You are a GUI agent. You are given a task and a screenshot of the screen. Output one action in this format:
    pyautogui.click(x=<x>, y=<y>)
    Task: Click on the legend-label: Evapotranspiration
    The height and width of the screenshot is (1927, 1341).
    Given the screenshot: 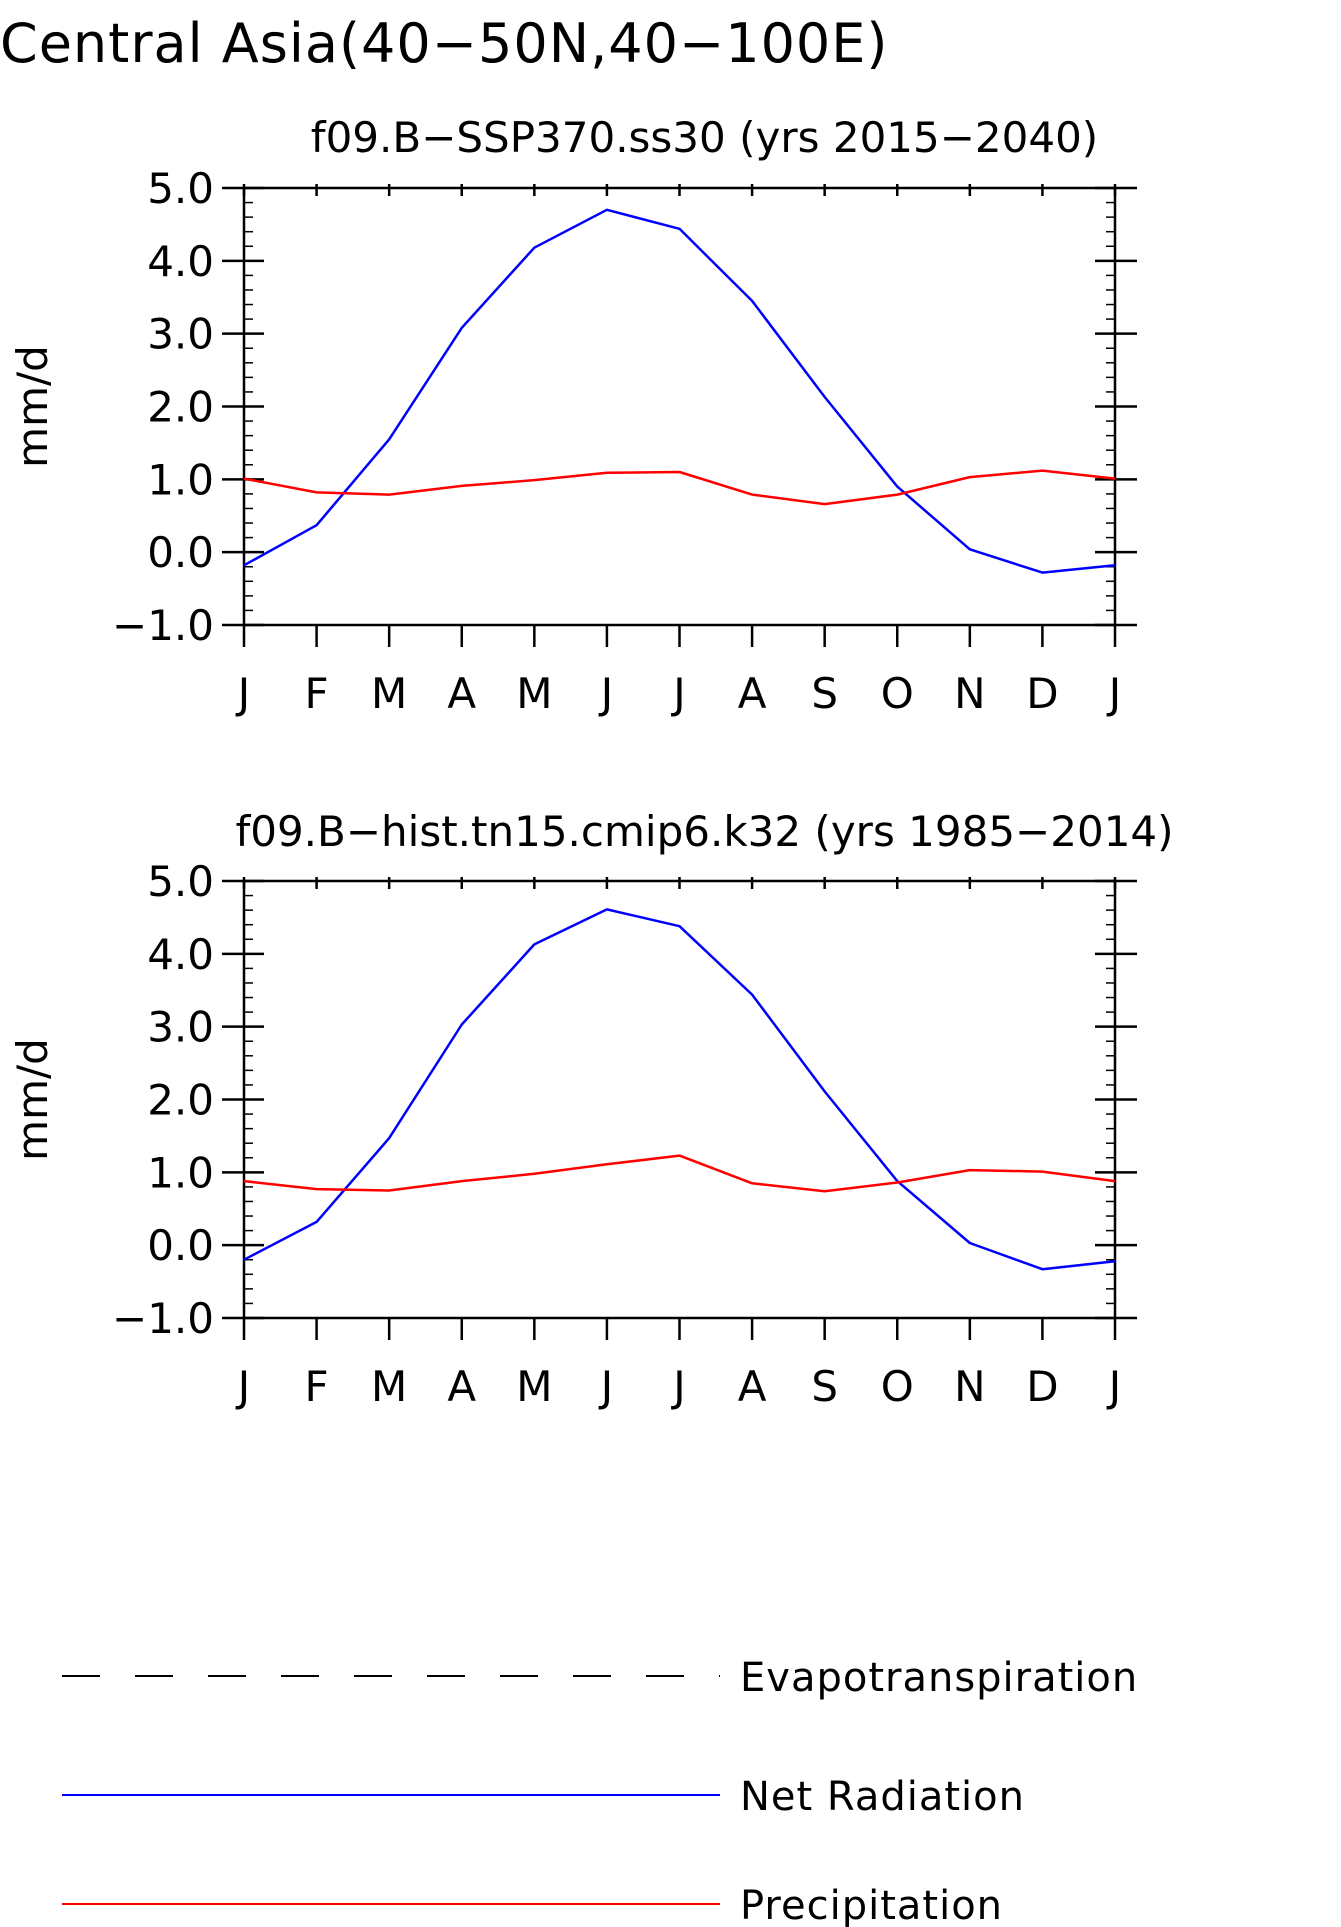 What is the action you would take?
    pyautogui.click(x=939, y=1678)
    